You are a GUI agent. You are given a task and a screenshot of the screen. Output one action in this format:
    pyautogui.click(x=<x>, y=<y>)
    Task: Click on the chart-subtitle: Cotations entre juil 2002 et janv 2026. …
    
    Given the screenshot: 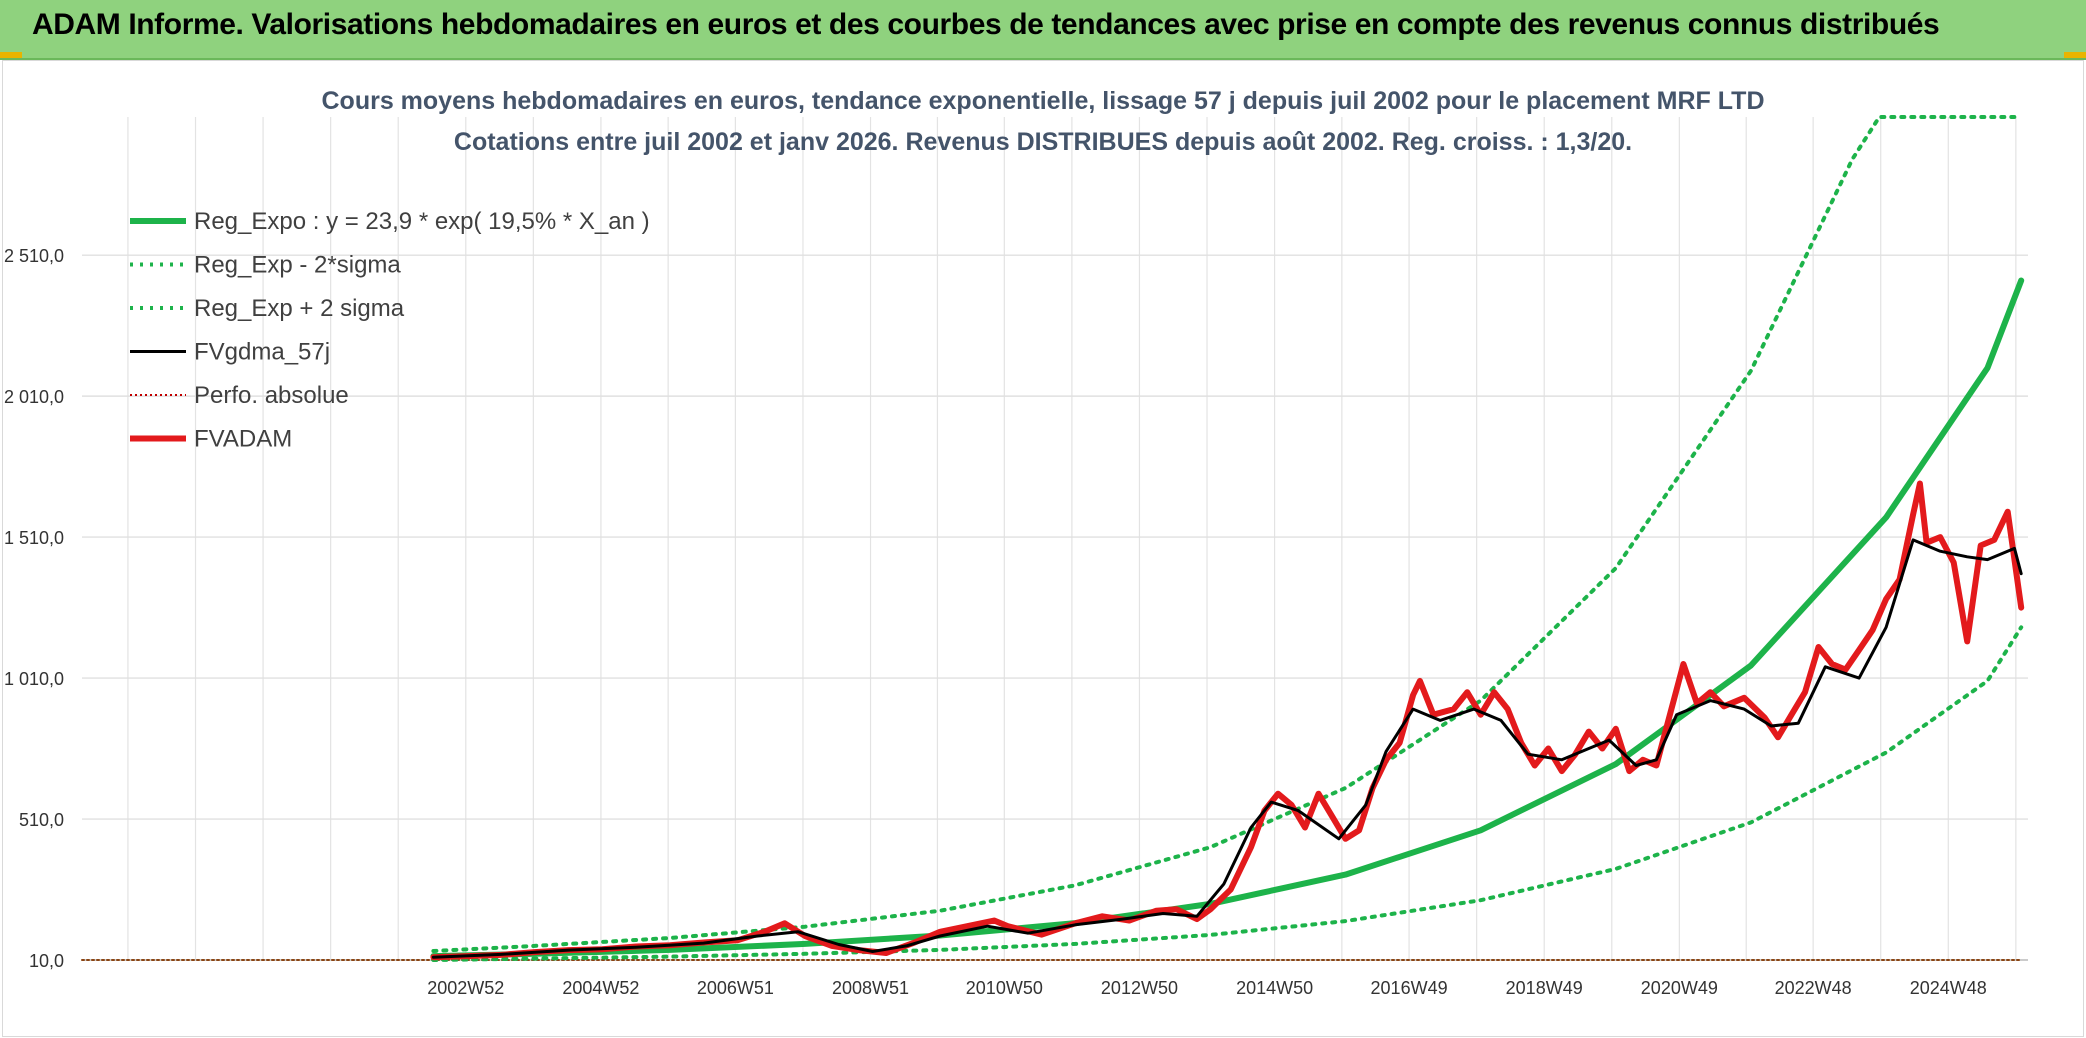 What is the action you would take?
    pyautogui.click(x=1043, y=142)
    